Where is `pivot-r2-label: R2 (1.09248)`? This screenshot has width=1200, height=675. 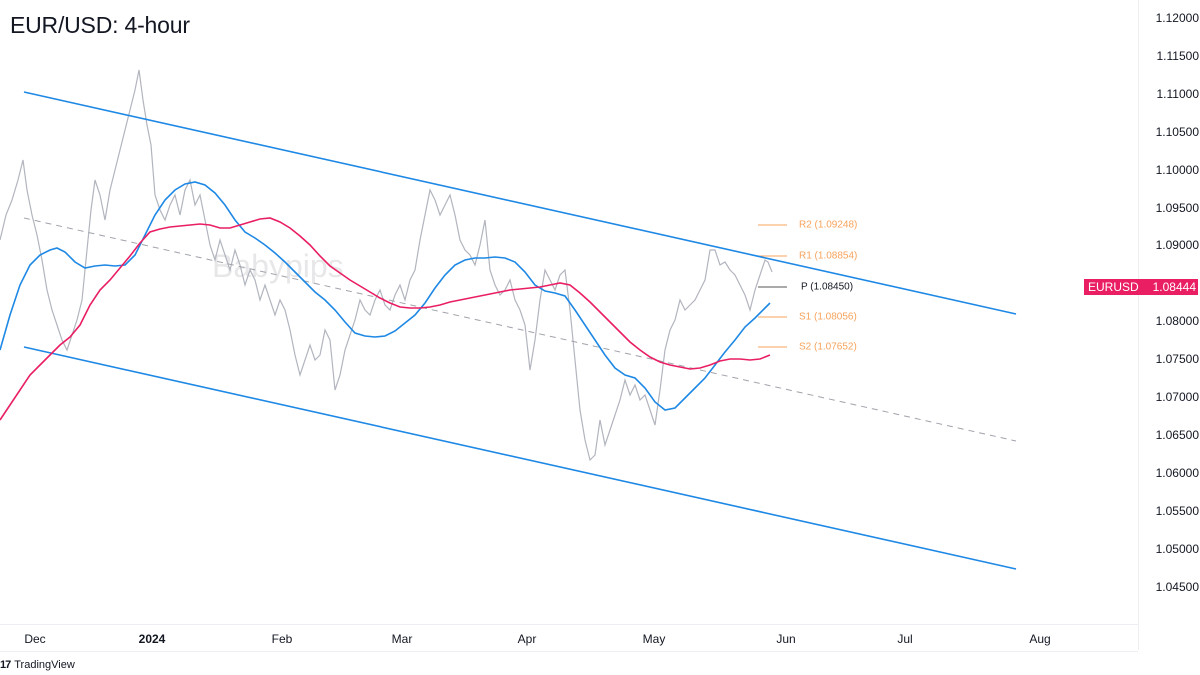
pivot-r2-label: R2 (1.09248) is located at coordinates (828, 225).